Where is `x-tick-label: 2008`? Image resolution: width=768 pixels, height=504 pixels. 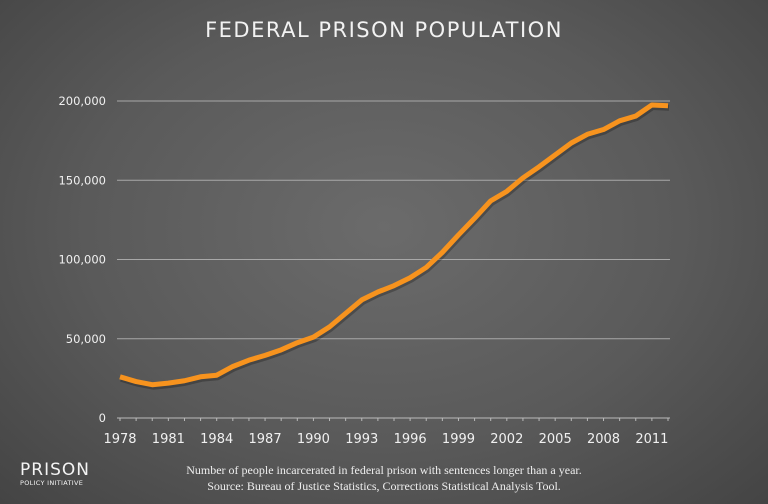 x-tick-label: 2008 is located at coordinates (603, 439).